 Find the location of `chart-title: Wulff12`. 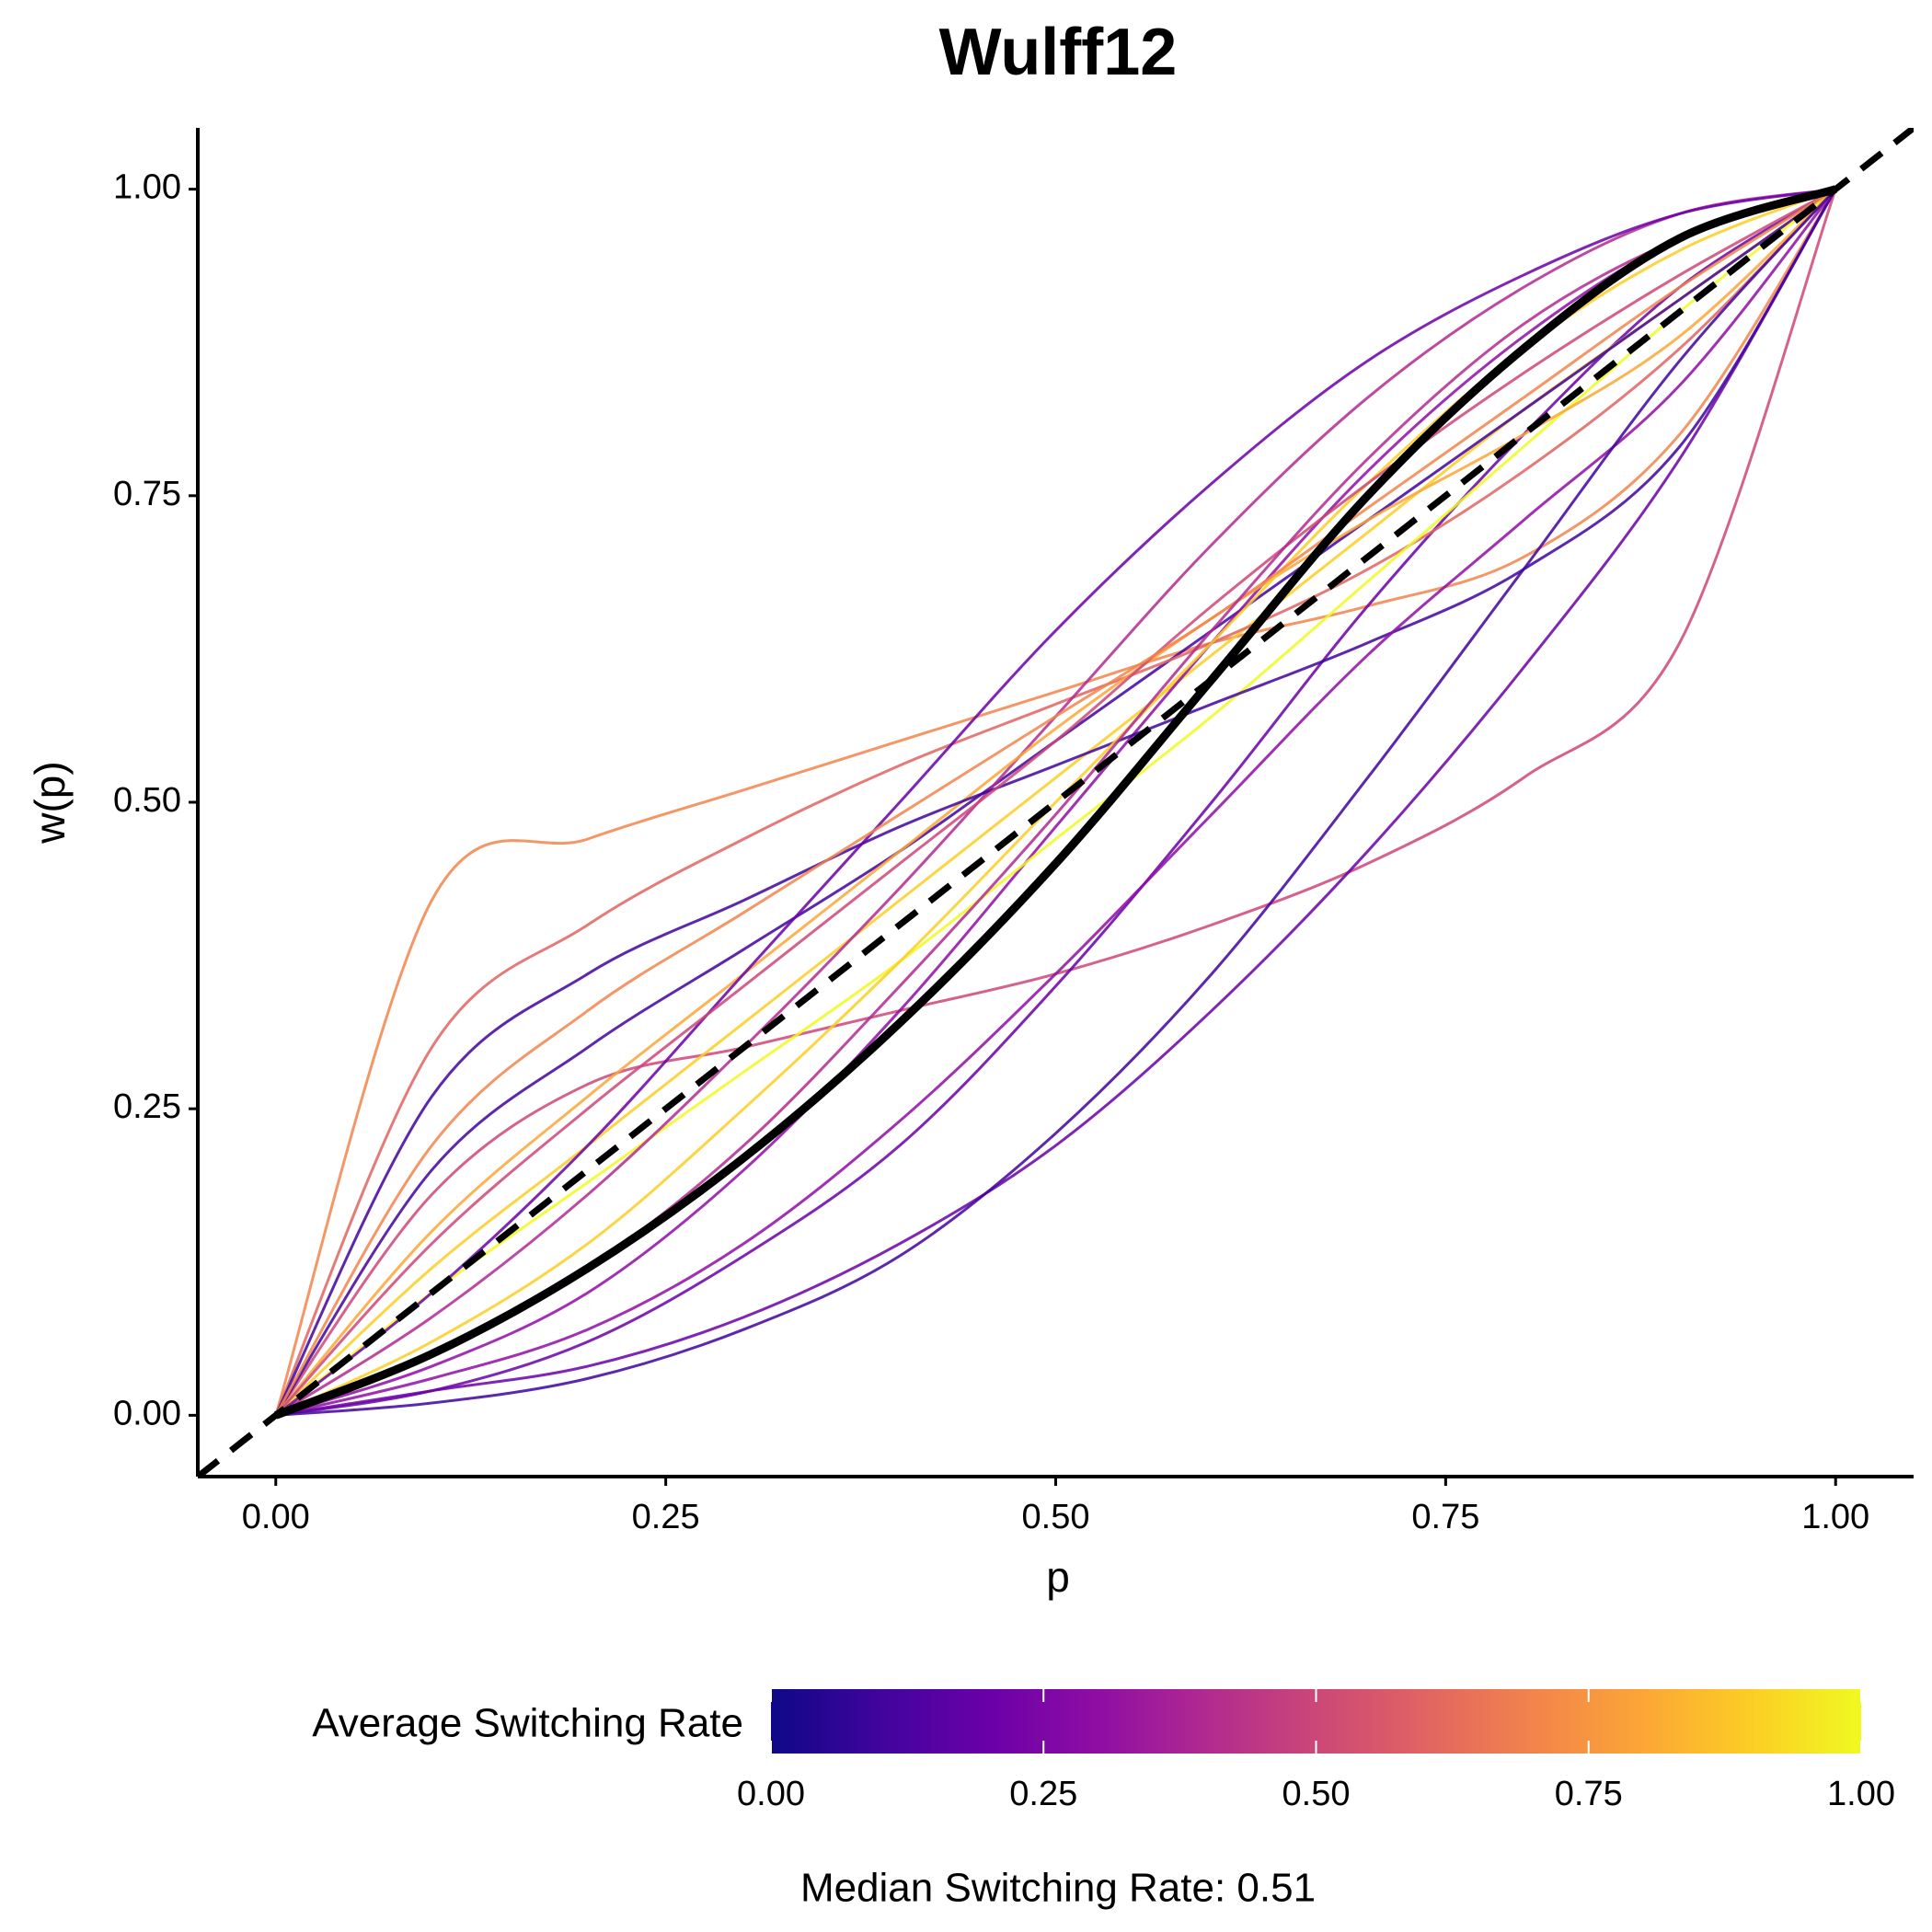

chart-title: Wulff12 is located at coordinates (1058, 52).